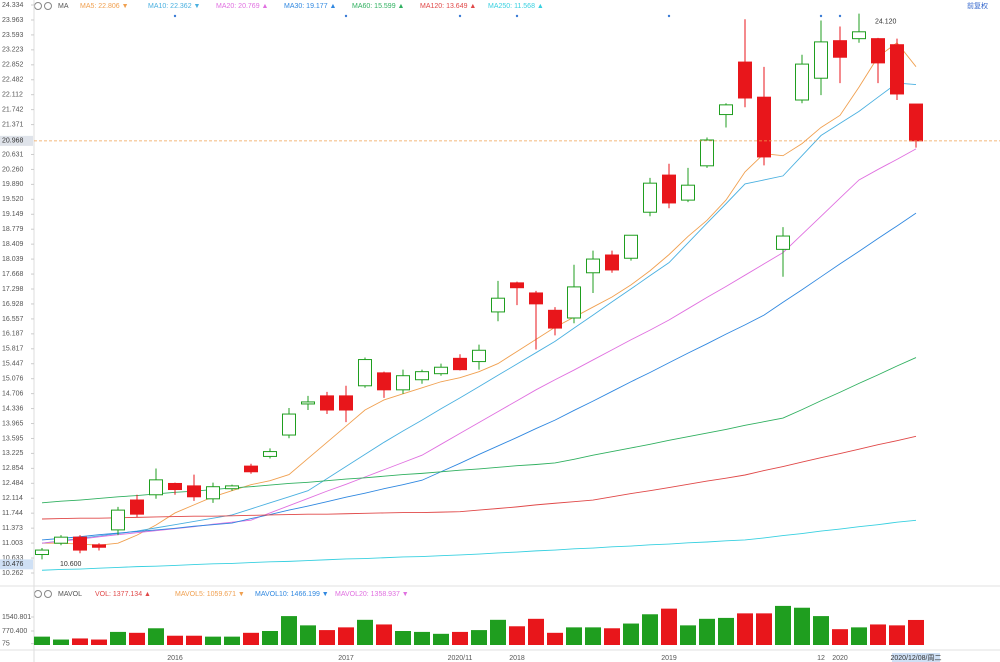  Describe the element at coordinates (13, 564) in the screenshot. I see `crosshair-price-label: 10.476` at that location.